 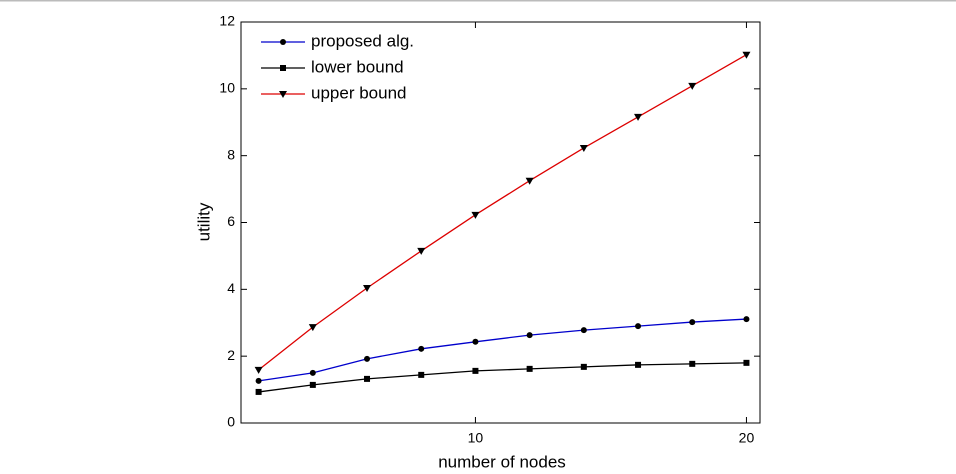 What do you see at coordinates (476, 438) in the screenshot?
I see `x-tick-label: 10` at bounding box center [476, 438].